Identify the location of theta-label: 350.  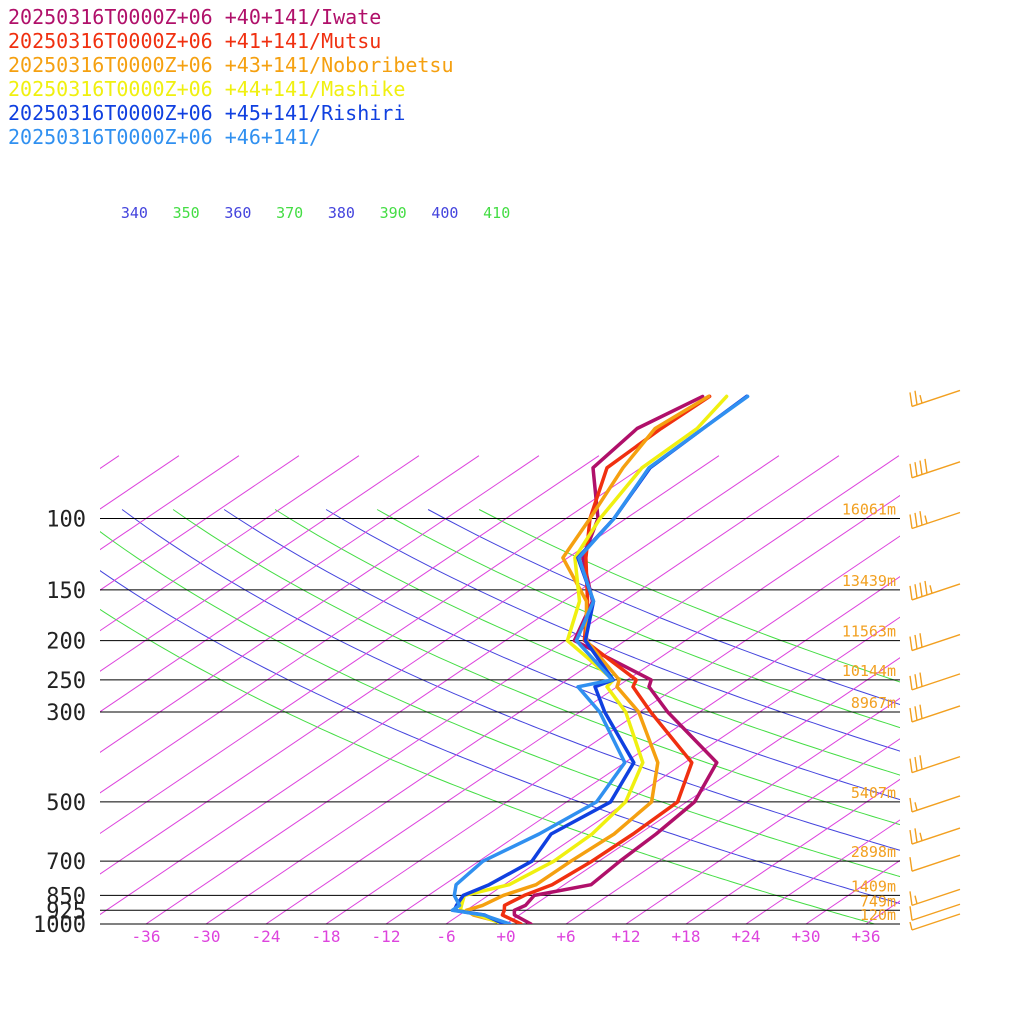
(186, 213).